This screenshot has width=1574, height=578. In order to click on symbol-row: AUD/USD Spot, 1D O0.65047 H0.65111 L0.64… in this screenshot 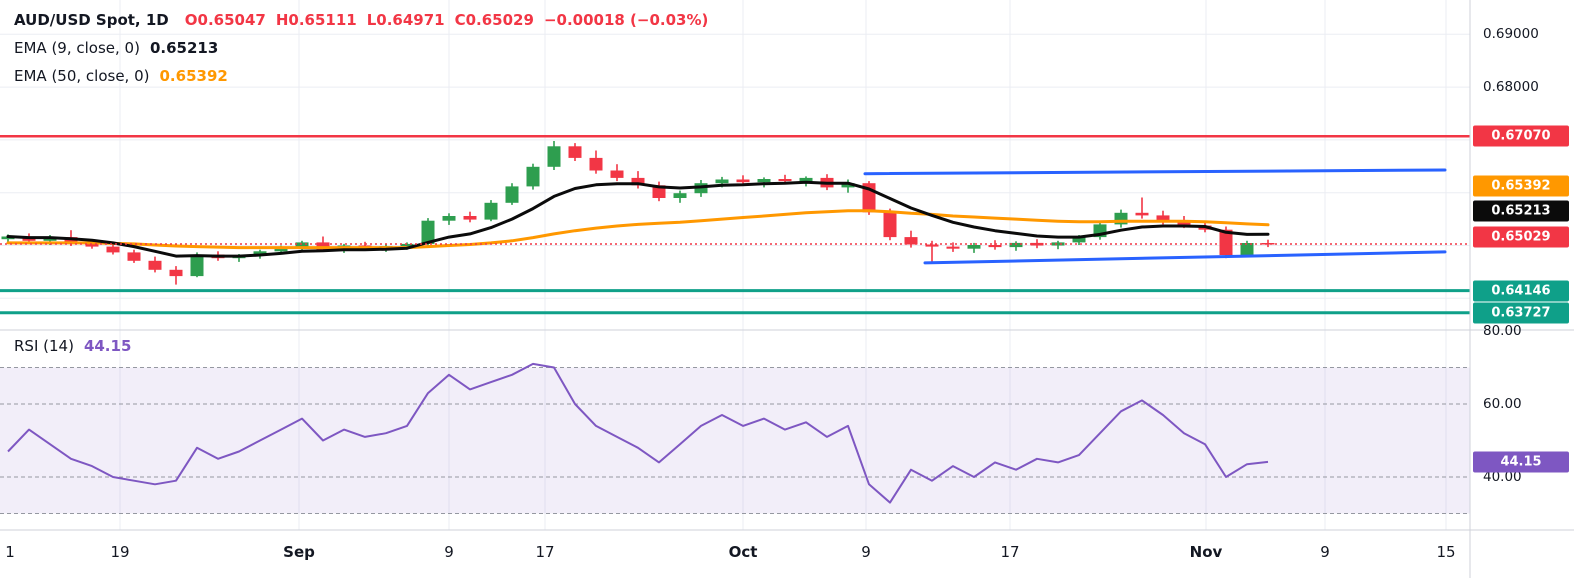, I will do `click(361, 20)`.